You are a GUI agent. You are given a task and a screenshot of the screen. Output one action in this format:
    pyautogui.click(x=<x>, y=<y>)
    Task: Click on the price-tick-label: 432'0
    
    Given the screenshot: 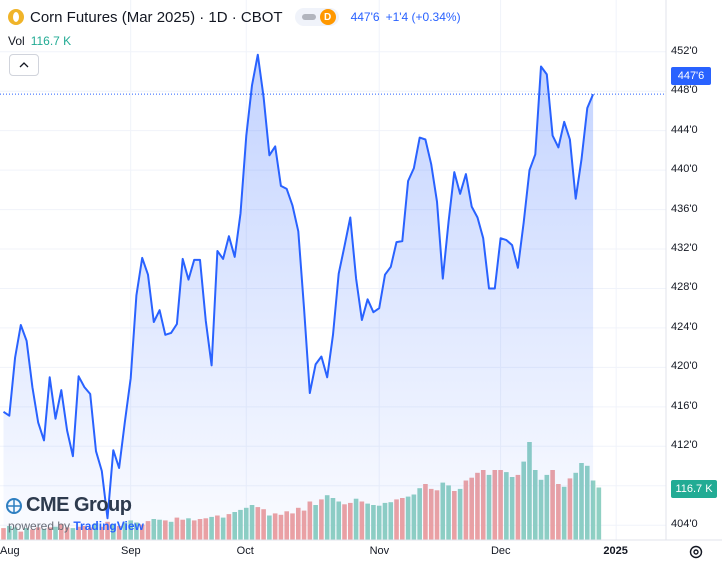 What is the action you would take?
    pyautogui.click(x=684, y=248)
    